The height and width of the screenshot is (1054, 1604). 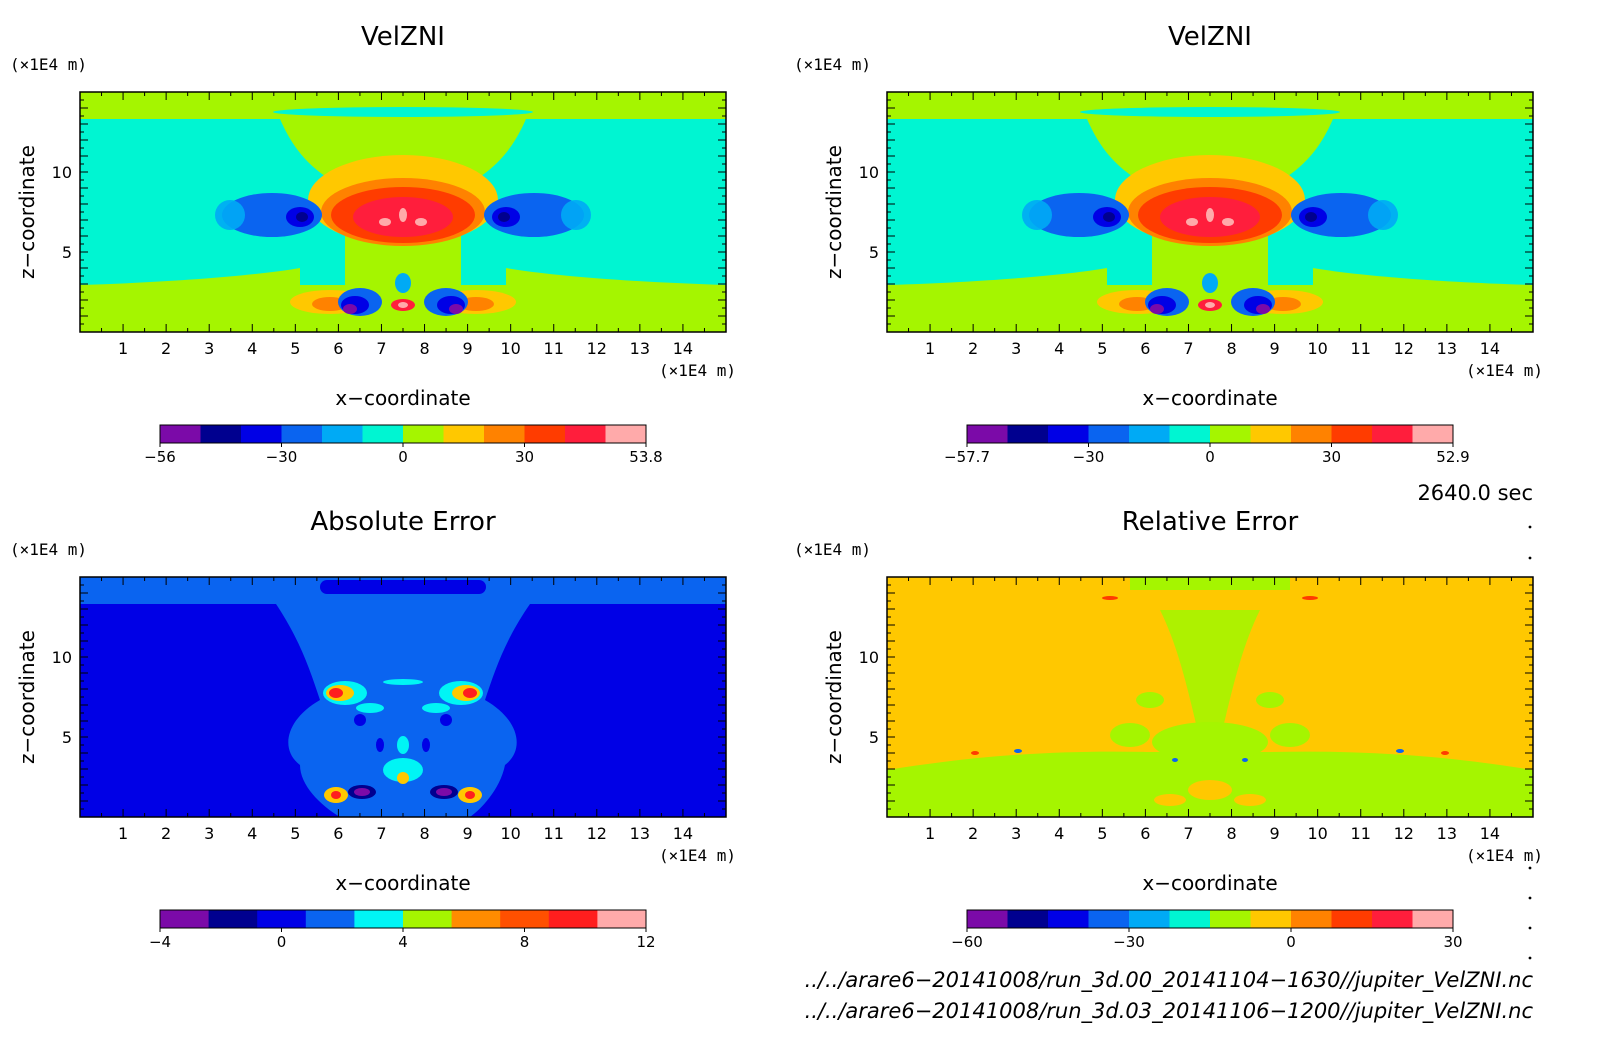 I want to click on colorbar-label: −56, so click(x=160, y=457).